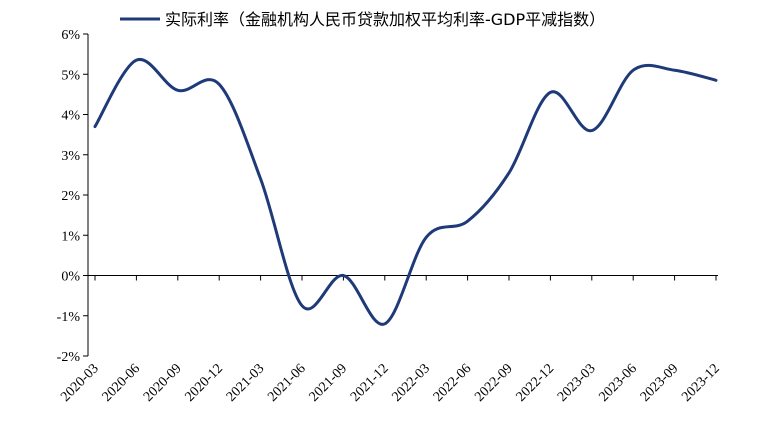 This screenshot has height=423, width=763. What do you see at coordinates (163, 383) in the screenshot?
I see `x-tick-label: 2020-09` at bounding box center [163, 383].